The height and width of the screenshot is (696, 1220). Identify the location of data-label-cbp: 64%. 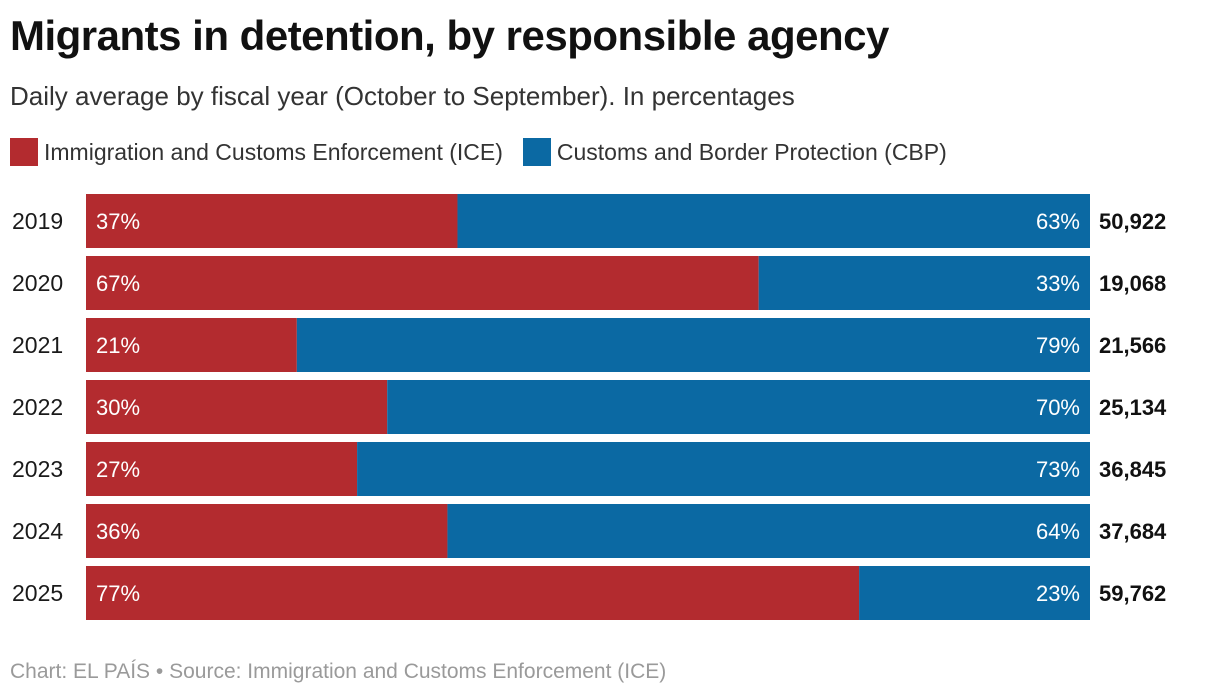
(1058, 531).